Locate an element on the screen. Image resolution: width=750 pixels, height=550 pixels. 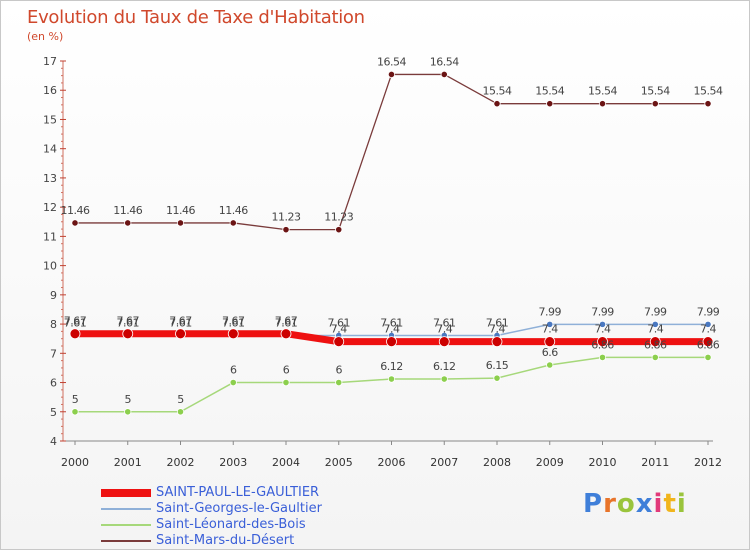
logo-letter: r is located at coordinates (610, 504).